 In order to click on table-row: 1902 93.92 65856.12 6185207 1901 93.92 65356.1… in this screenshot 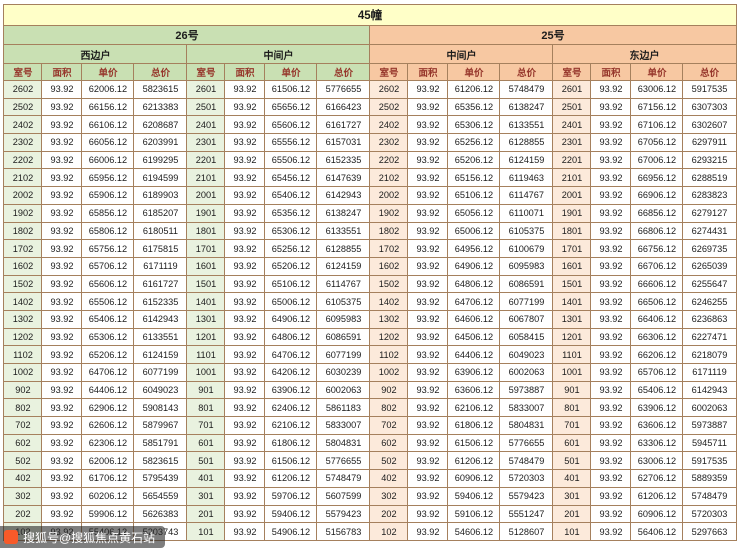, I will do `click(370, 213)`.